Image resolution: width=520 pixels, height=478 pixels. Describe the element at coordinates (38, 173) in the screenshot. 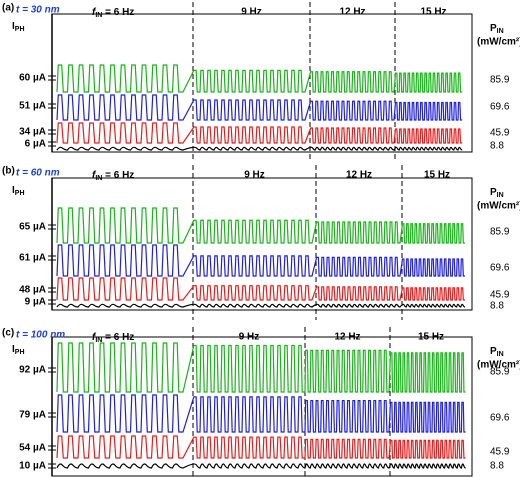

I see `thickness: t = 60 nm` at that location.